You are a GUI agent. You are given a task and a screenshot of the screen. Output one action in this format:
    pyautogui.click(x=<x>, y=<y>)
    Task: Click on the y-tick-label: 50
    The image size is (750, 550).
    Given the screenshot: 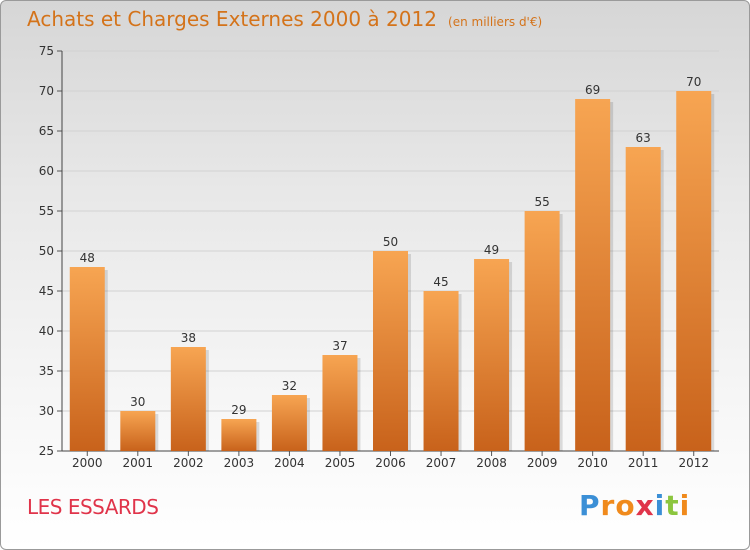 What is the action you would take?
    pyautogui.click(x=46, y=251)
    